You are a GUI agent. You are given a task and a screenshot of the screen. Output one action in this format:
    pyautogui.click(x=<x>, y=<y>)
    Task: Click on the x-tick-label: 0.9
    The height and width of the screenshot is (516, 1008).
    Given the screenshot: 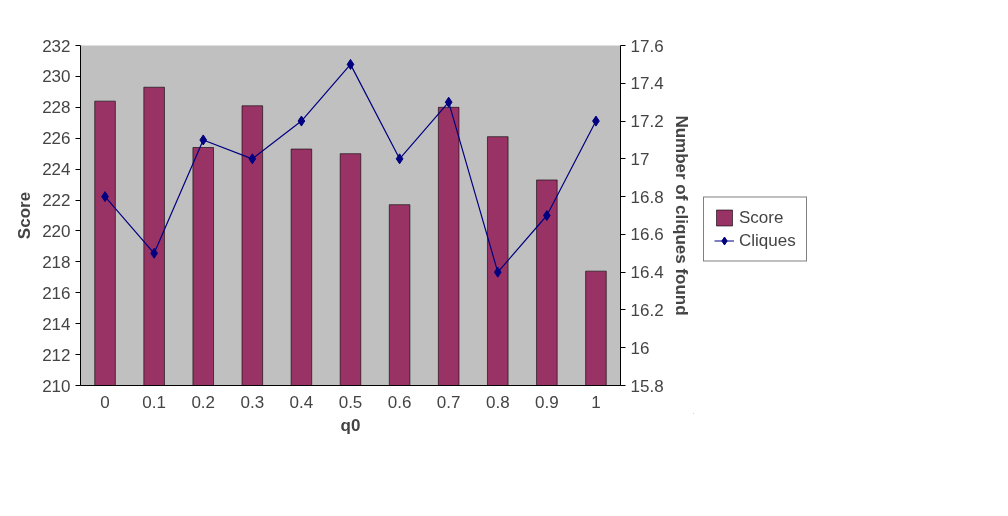 What is the action you would take?
    pyautogui.click(x=547, y=402)
    